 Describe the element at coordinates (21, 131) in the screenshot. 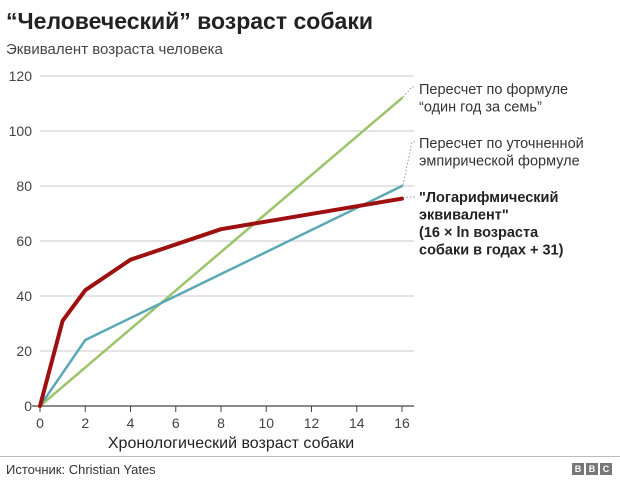

I see `y-tick-label: 100` at that location.